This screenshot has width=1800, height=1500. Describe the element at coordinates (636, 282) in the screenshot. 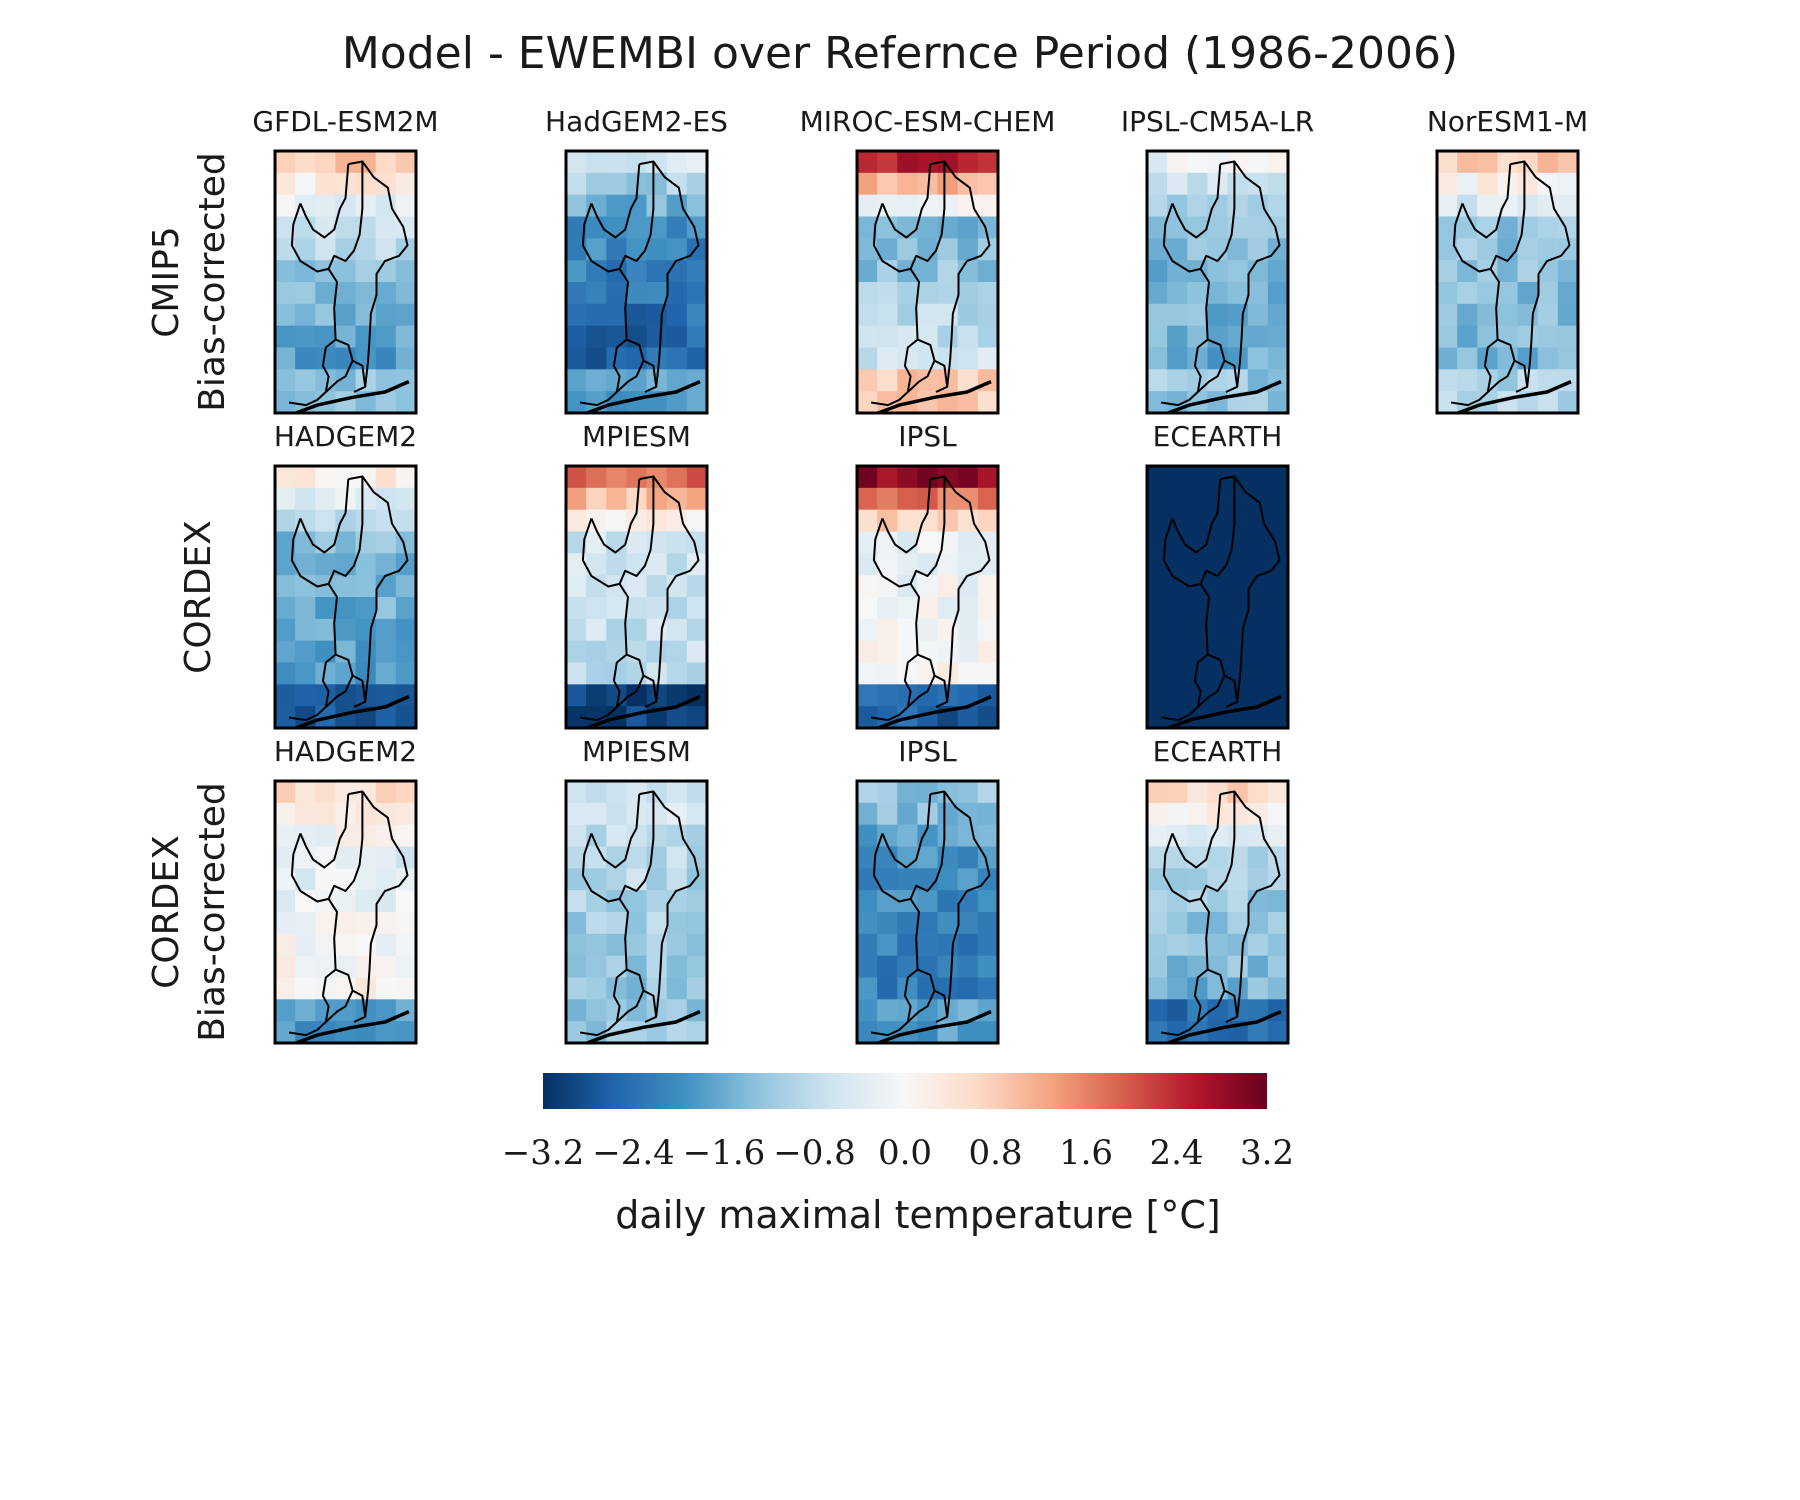

I see `panel-frame` at that location.